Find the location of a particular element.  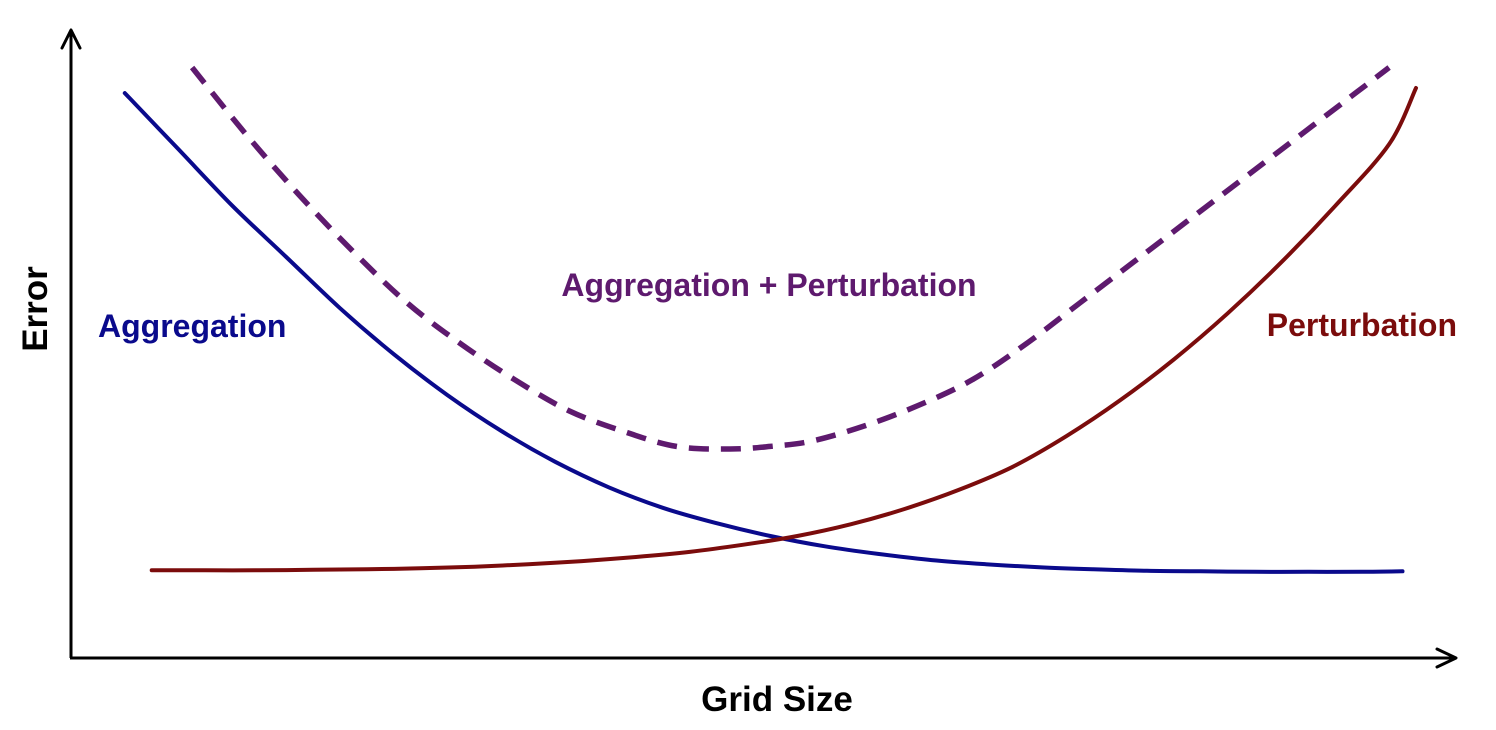

y-axis-arrow is located at coordinates (71, 39).